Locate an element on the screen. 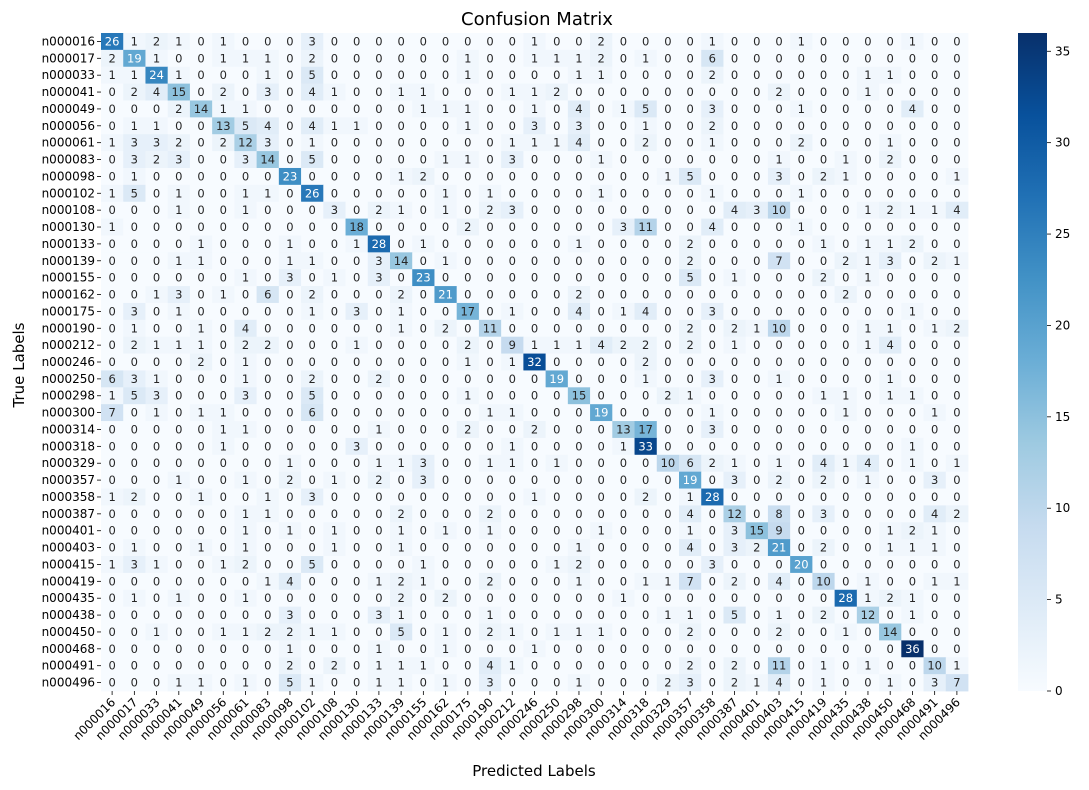 The image size is (1089, 790). cell-value-label: 9 is located at coordinates (778, 531).